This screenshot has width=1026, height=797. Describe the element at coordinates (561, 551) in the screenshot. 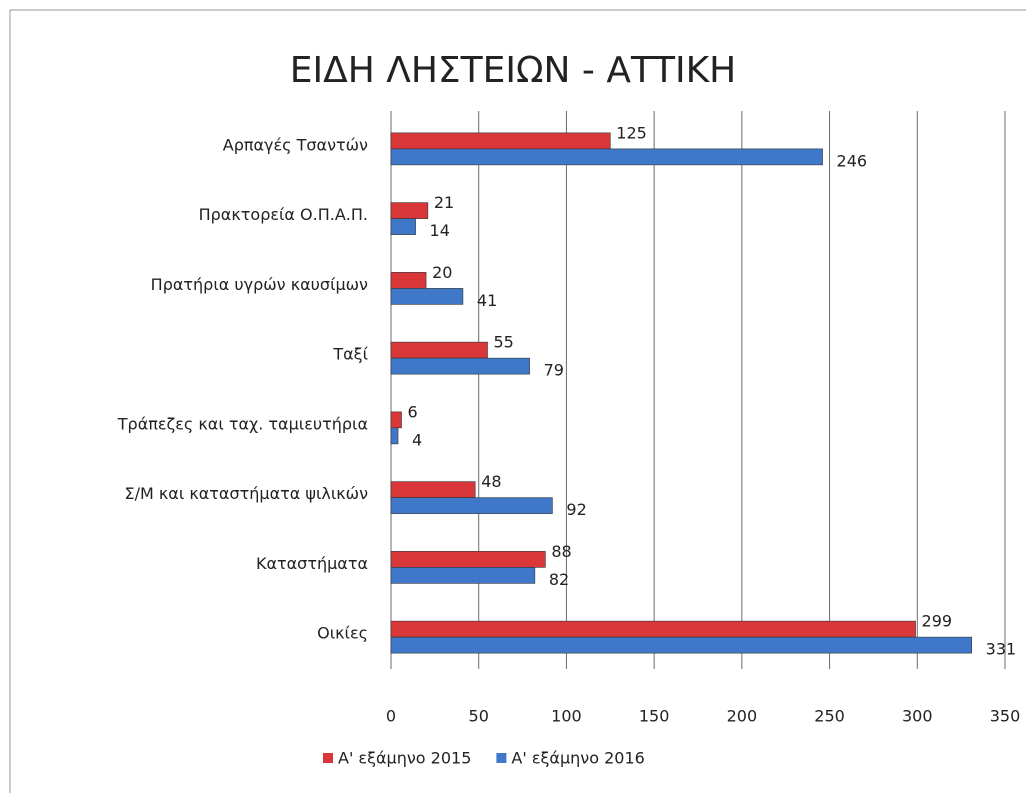

I see `data-label: 88` at that location.